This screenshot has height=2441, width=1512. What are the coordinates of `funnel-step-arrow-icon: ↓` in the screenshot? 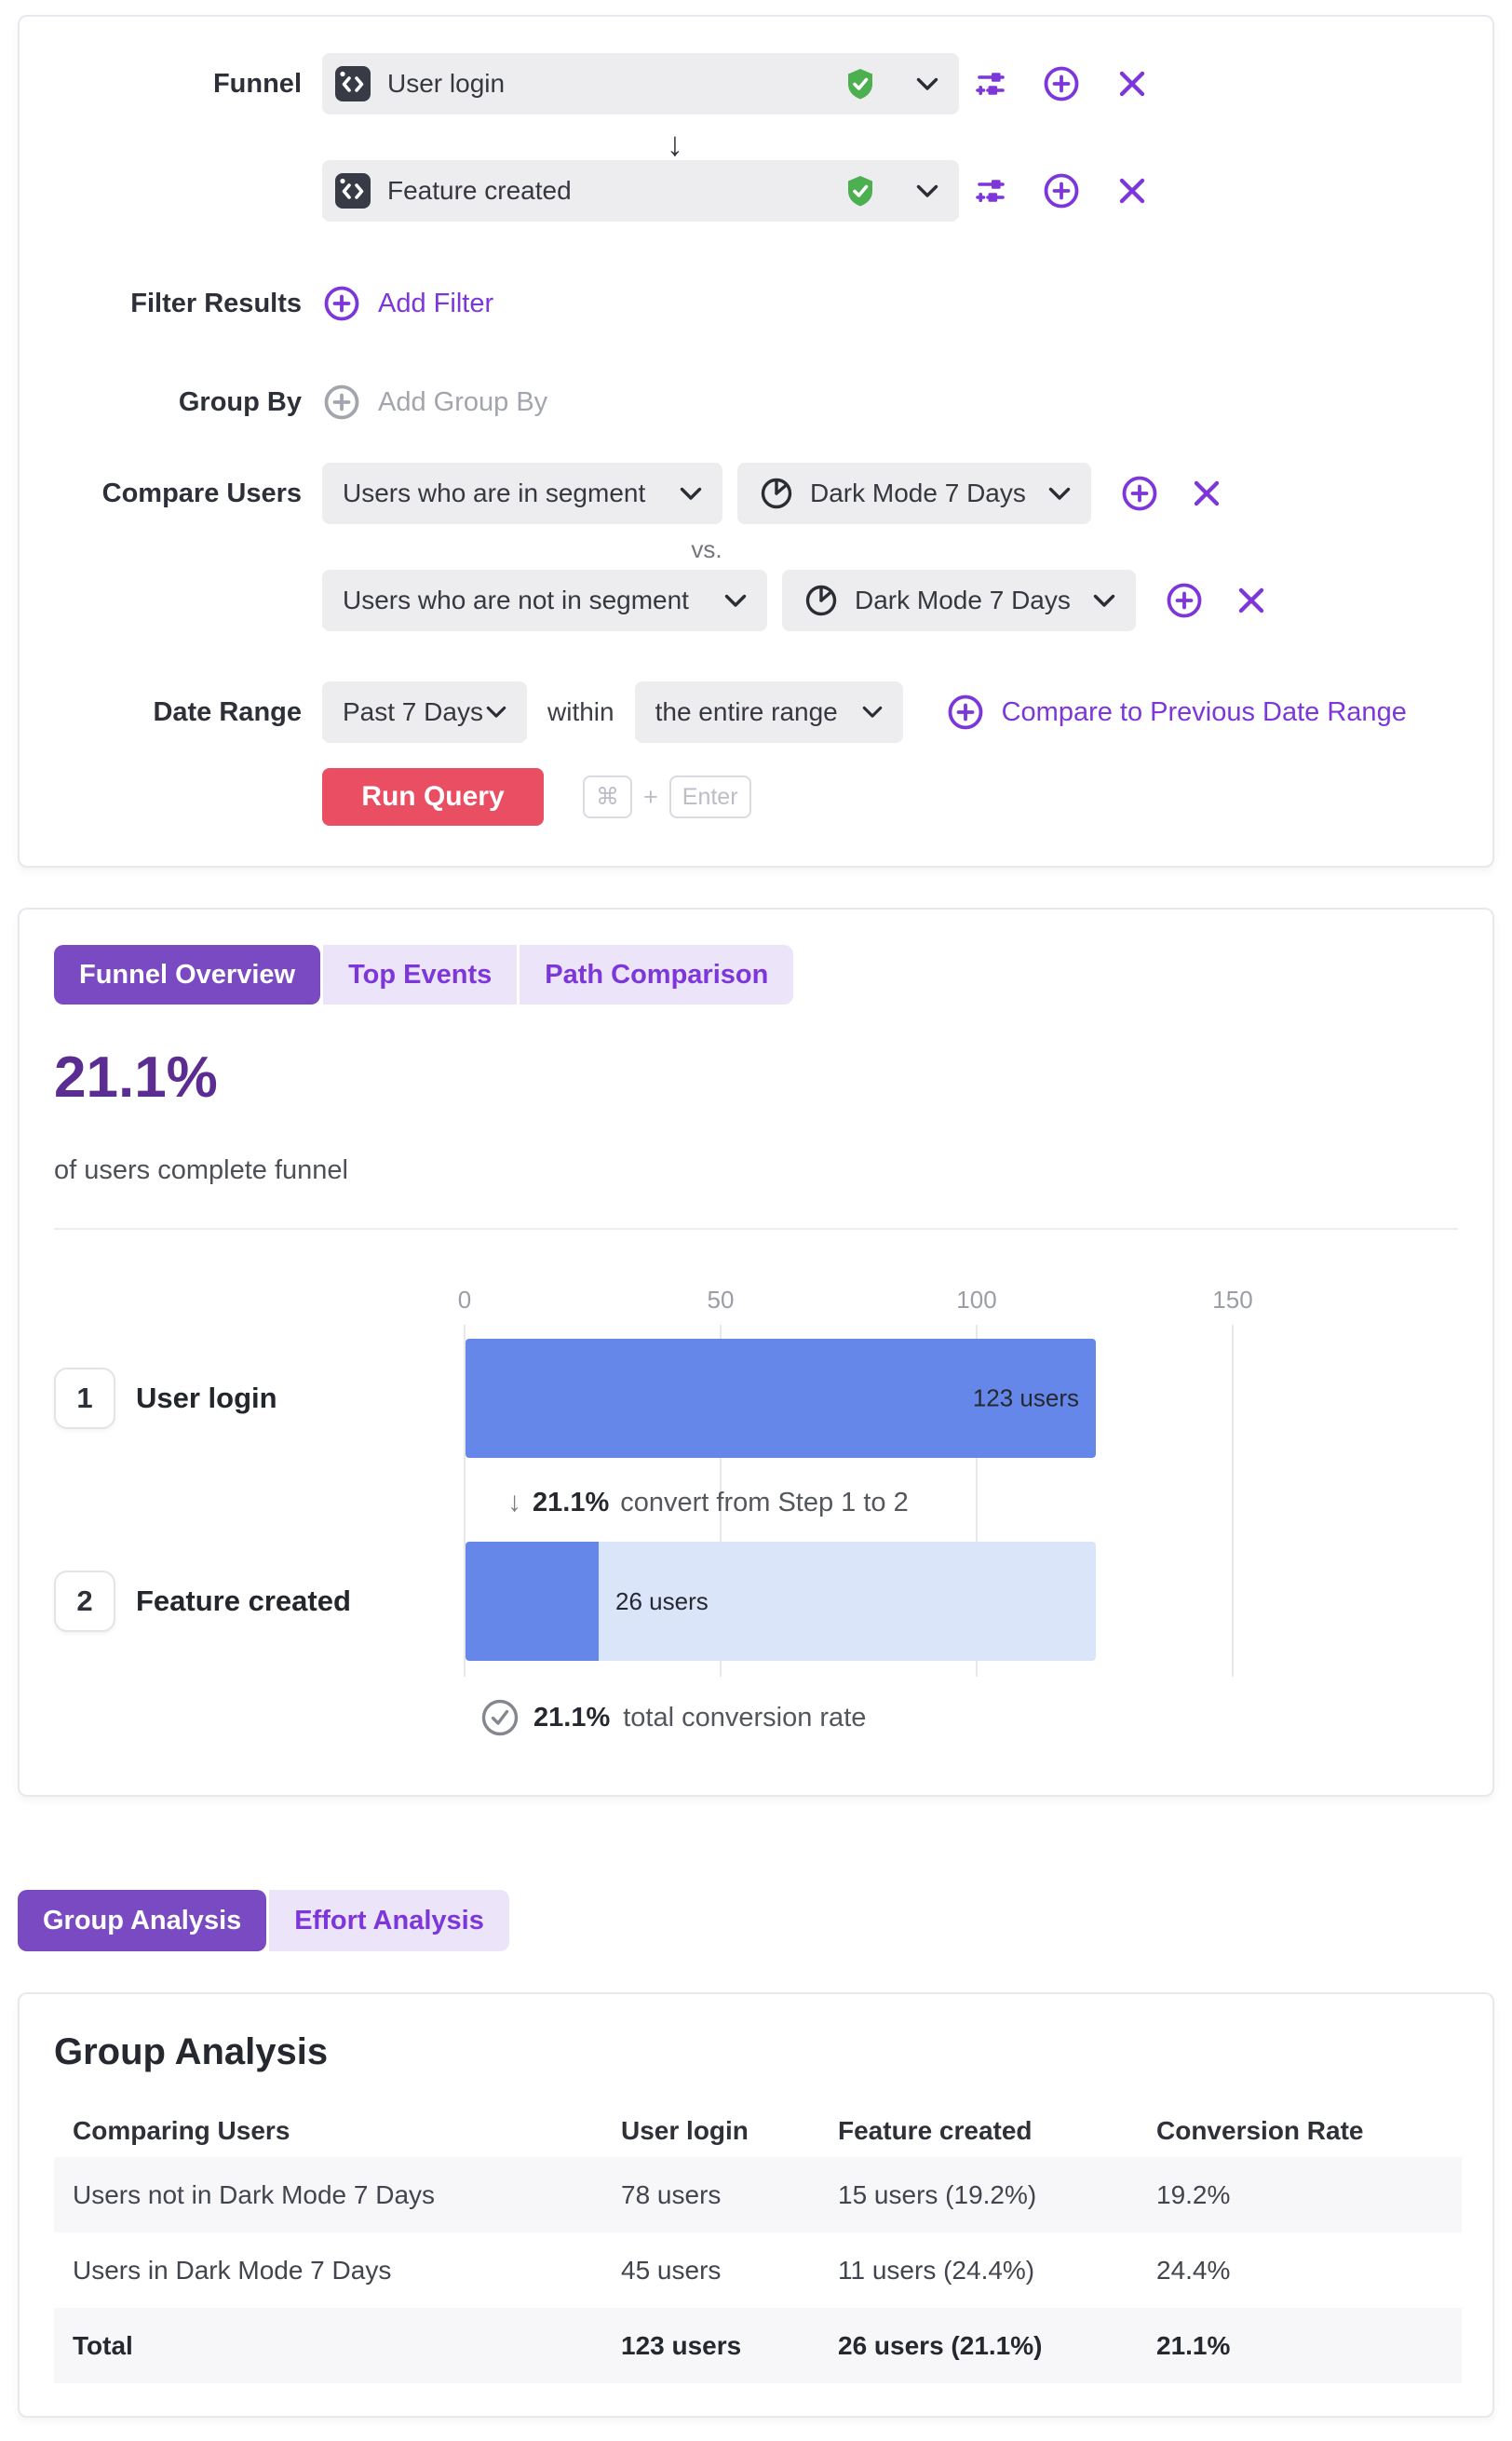 It's located at (675, 144).